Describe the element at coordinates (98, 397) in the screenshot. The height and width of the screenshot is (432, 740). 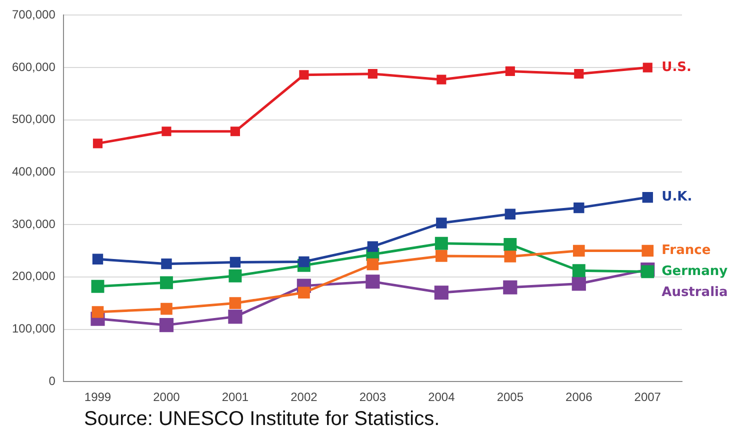
I see `x-tick-label: 1999` at that location.